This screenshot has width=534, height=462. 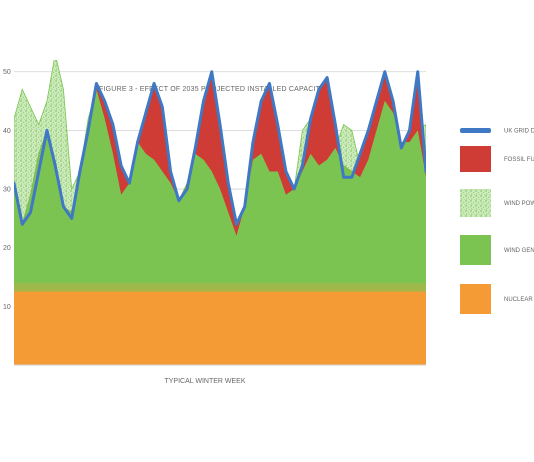 I want to click on y-axis: 10 20 30 40 50, so click(x=7, y=190).